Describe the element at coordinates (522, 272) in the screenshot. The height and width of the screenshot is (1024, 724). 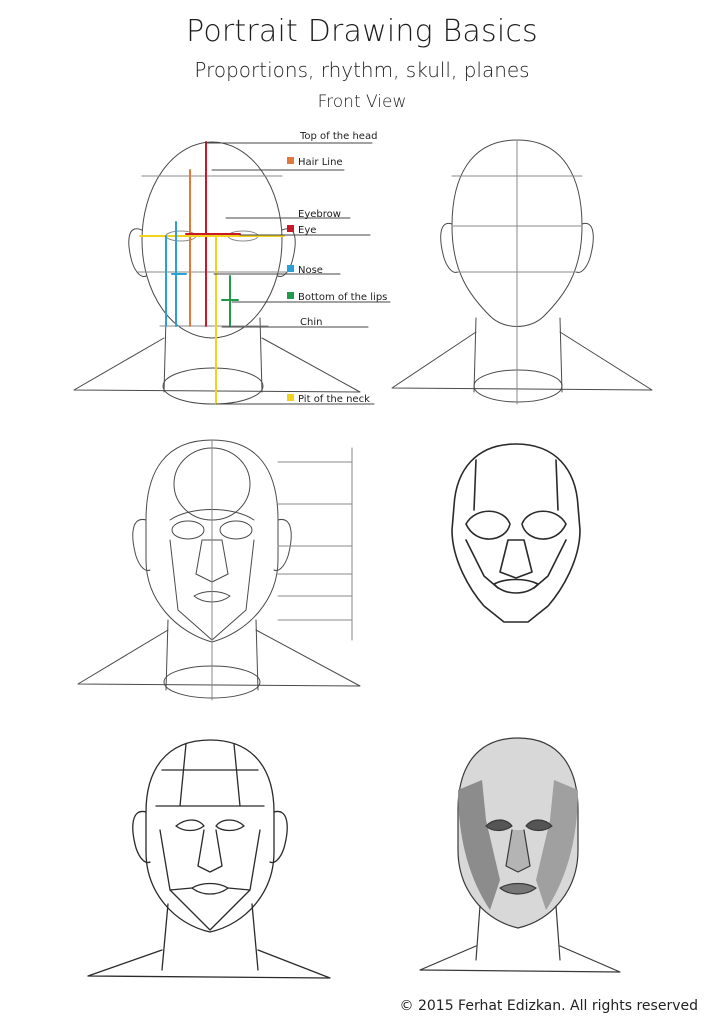
I see `panel-outline` at that location.